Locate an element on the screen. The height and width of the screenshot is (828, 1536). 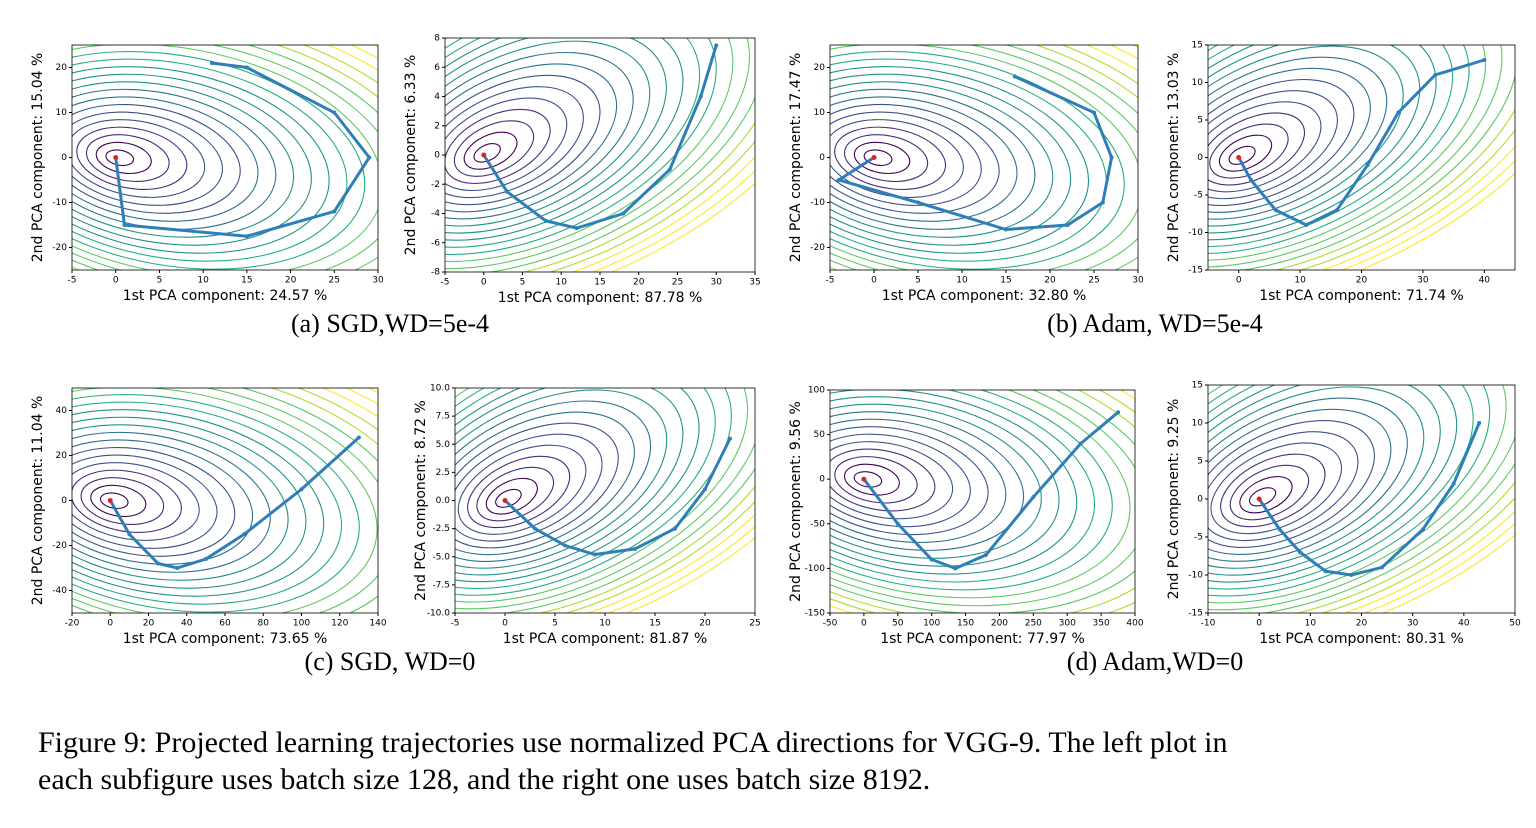
y-axis-label: 2nd PCA component: 9.25 % is located at coordinates (1174, 499).